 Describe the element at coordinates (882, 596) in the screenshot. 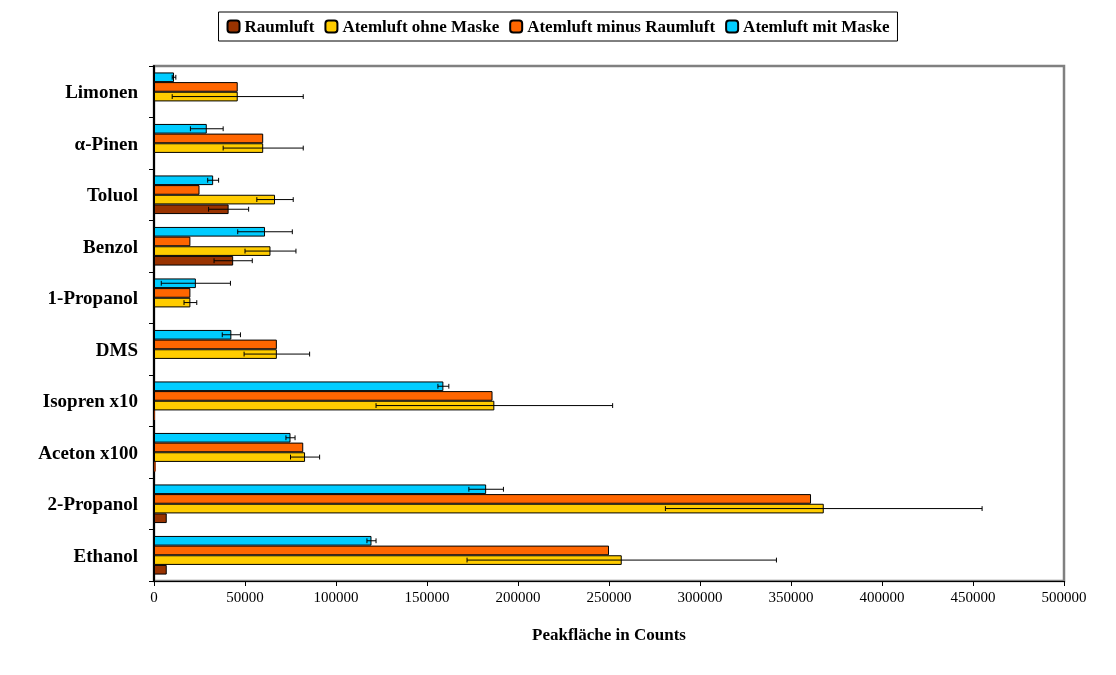

I see `x-tick-label: 400000` at that location.